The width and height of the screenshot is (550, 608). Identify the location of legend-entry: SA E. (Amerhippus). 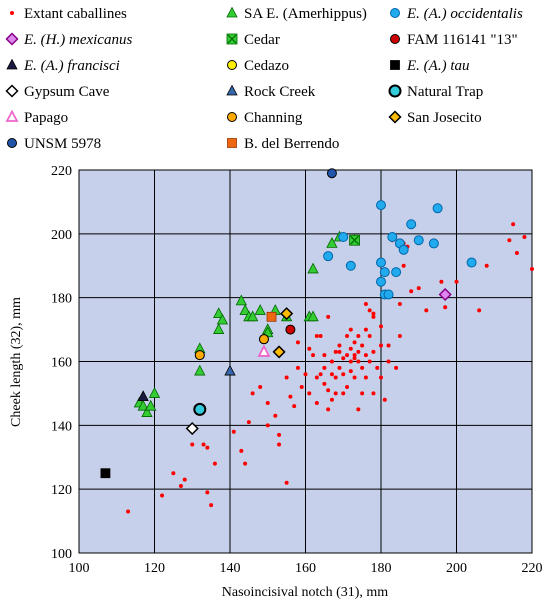
(296, 14).